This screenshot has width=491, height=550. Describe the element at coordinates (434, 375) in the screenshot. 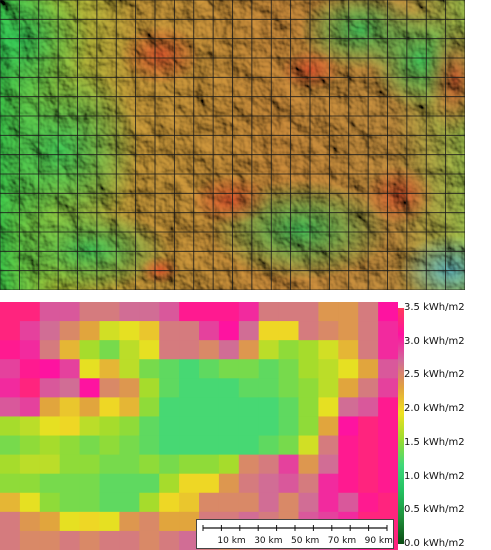

I see `colorbar-tick-label: 2.5 kWh/m2` at that location.